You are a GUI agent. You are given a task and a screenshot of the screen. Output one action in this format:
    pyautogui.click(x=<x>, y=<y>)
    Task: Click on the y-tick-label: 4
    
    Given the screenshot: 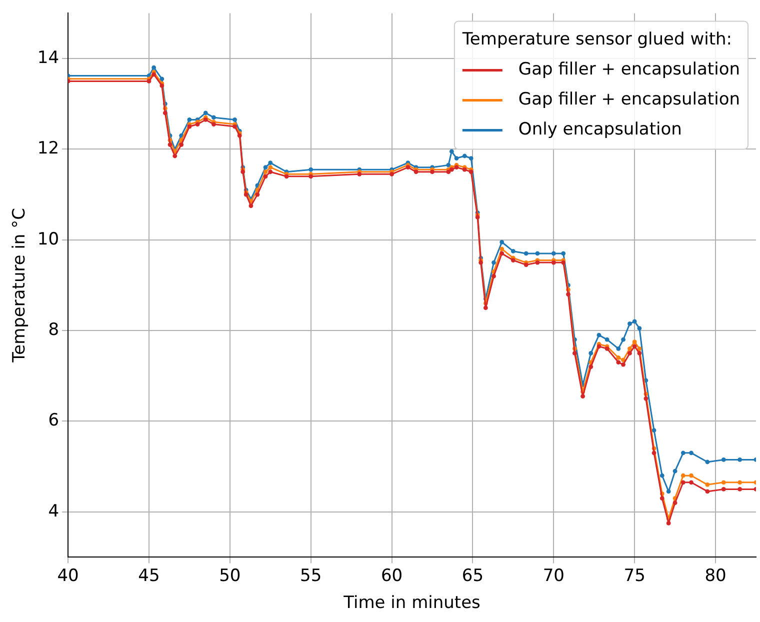 What is the action you would take?
    pyautogui.click(x=54, y=511)
    